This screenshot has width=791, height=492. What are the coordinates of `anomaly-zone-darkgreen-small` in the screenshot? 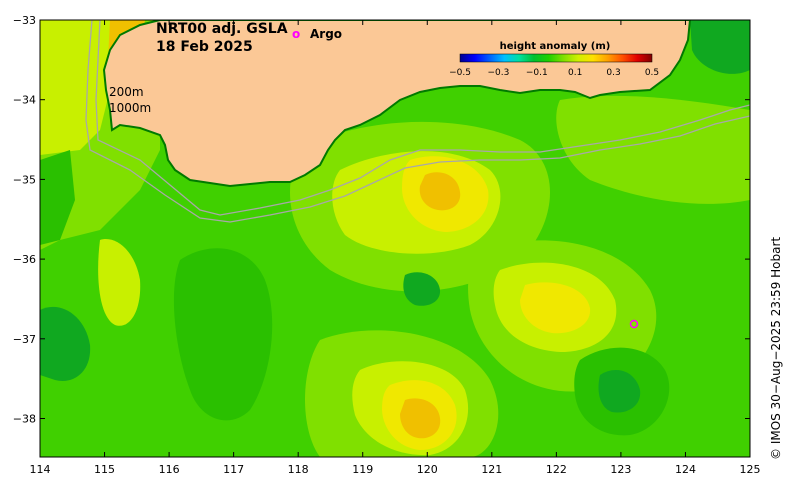 It's located at (422, 289).